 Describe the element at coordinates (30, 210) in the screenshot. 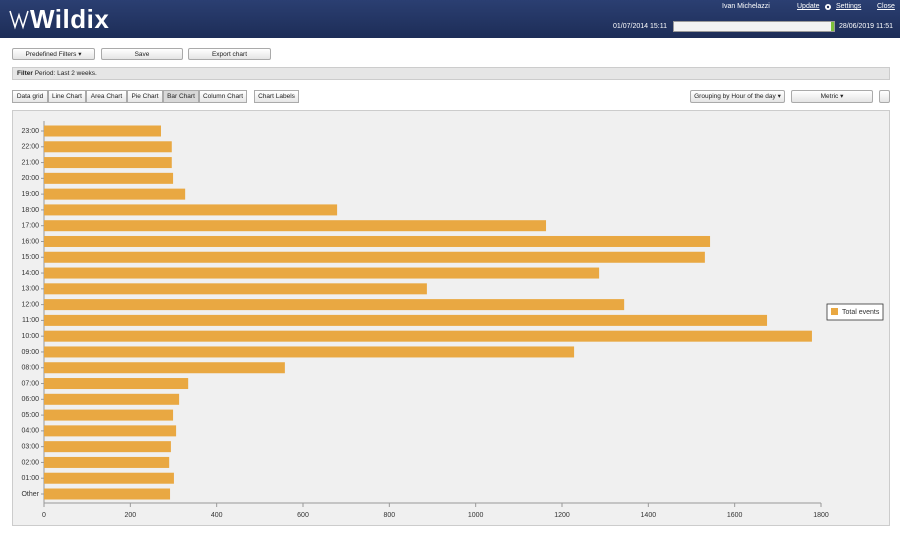

I see `y-tick-label: 18:00` at that location.